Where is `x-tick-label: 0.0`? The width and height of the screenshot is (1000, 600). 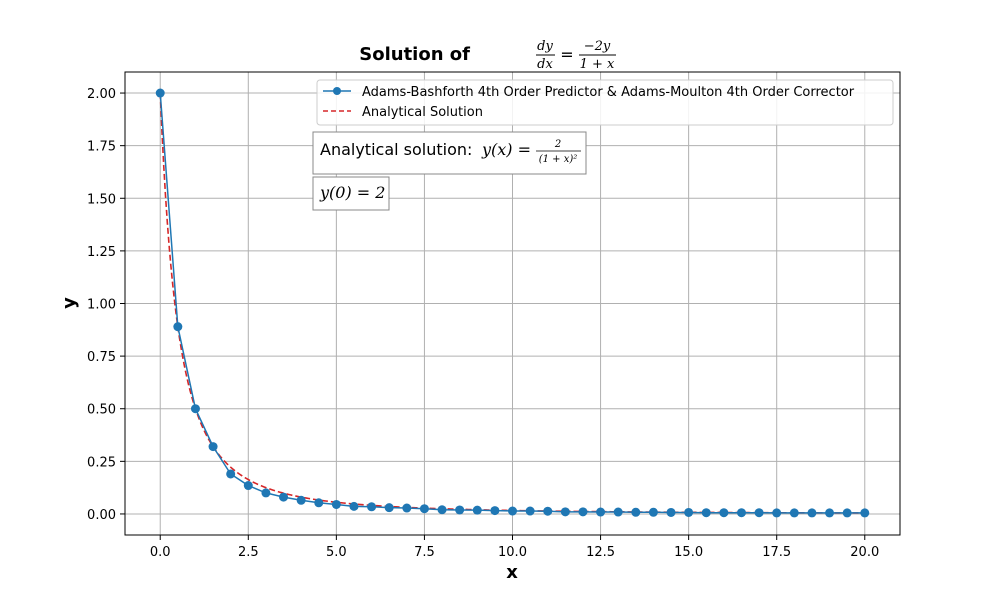 x-tick-label: 0.0 is located at coordinates (160, 552).